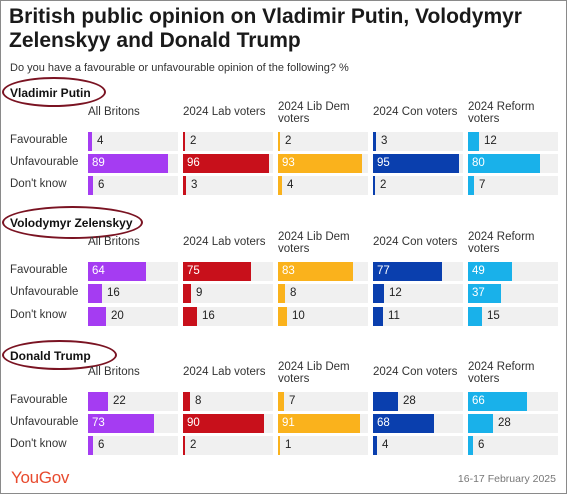 Image resolution: width=567 pixels, height=494 pixels. Describe the element at coordinates (193, 163) in the screenshot. I see `data-label: 96` at that location.